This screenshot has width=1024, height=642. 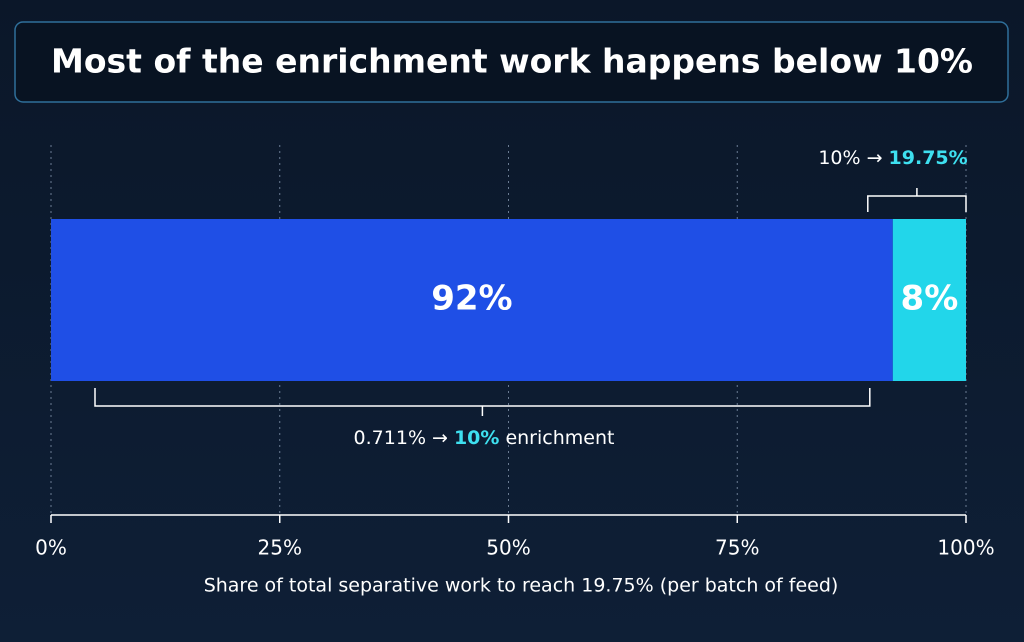 What do you see at coordinates (51, 548) in the screenshot?
I see `x-tick-label: 0%` at bounding box center [51, 548].